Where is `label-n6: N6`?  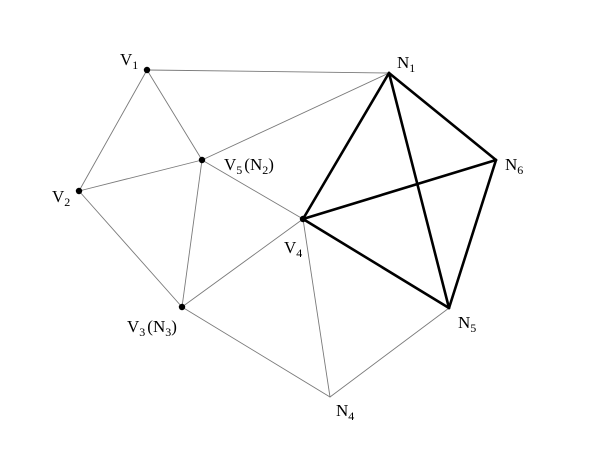
label-n6: N6 is located at coordinates (514, 166).